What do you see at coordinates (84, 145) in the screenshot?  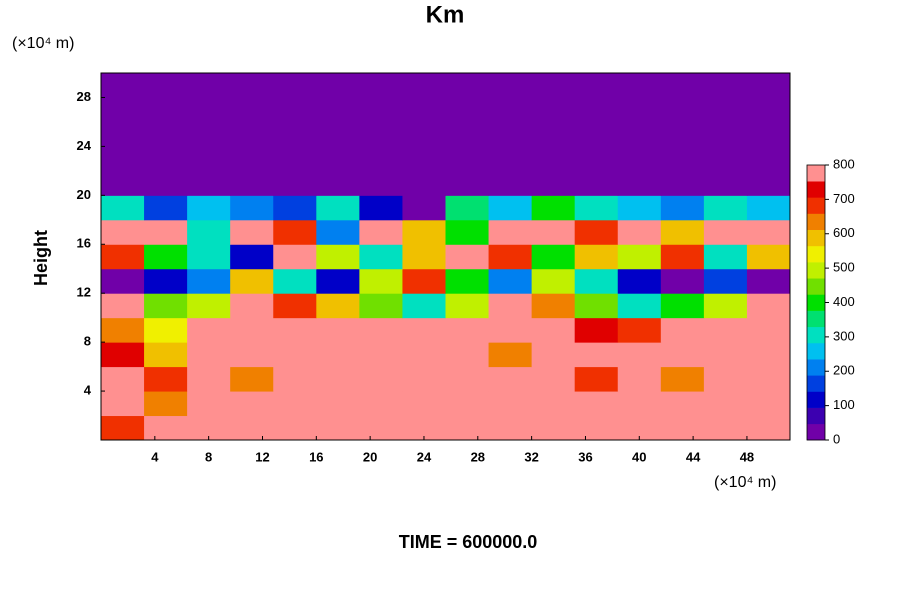 I see `y-tick-label: 24` at bounding box center [84, 145].